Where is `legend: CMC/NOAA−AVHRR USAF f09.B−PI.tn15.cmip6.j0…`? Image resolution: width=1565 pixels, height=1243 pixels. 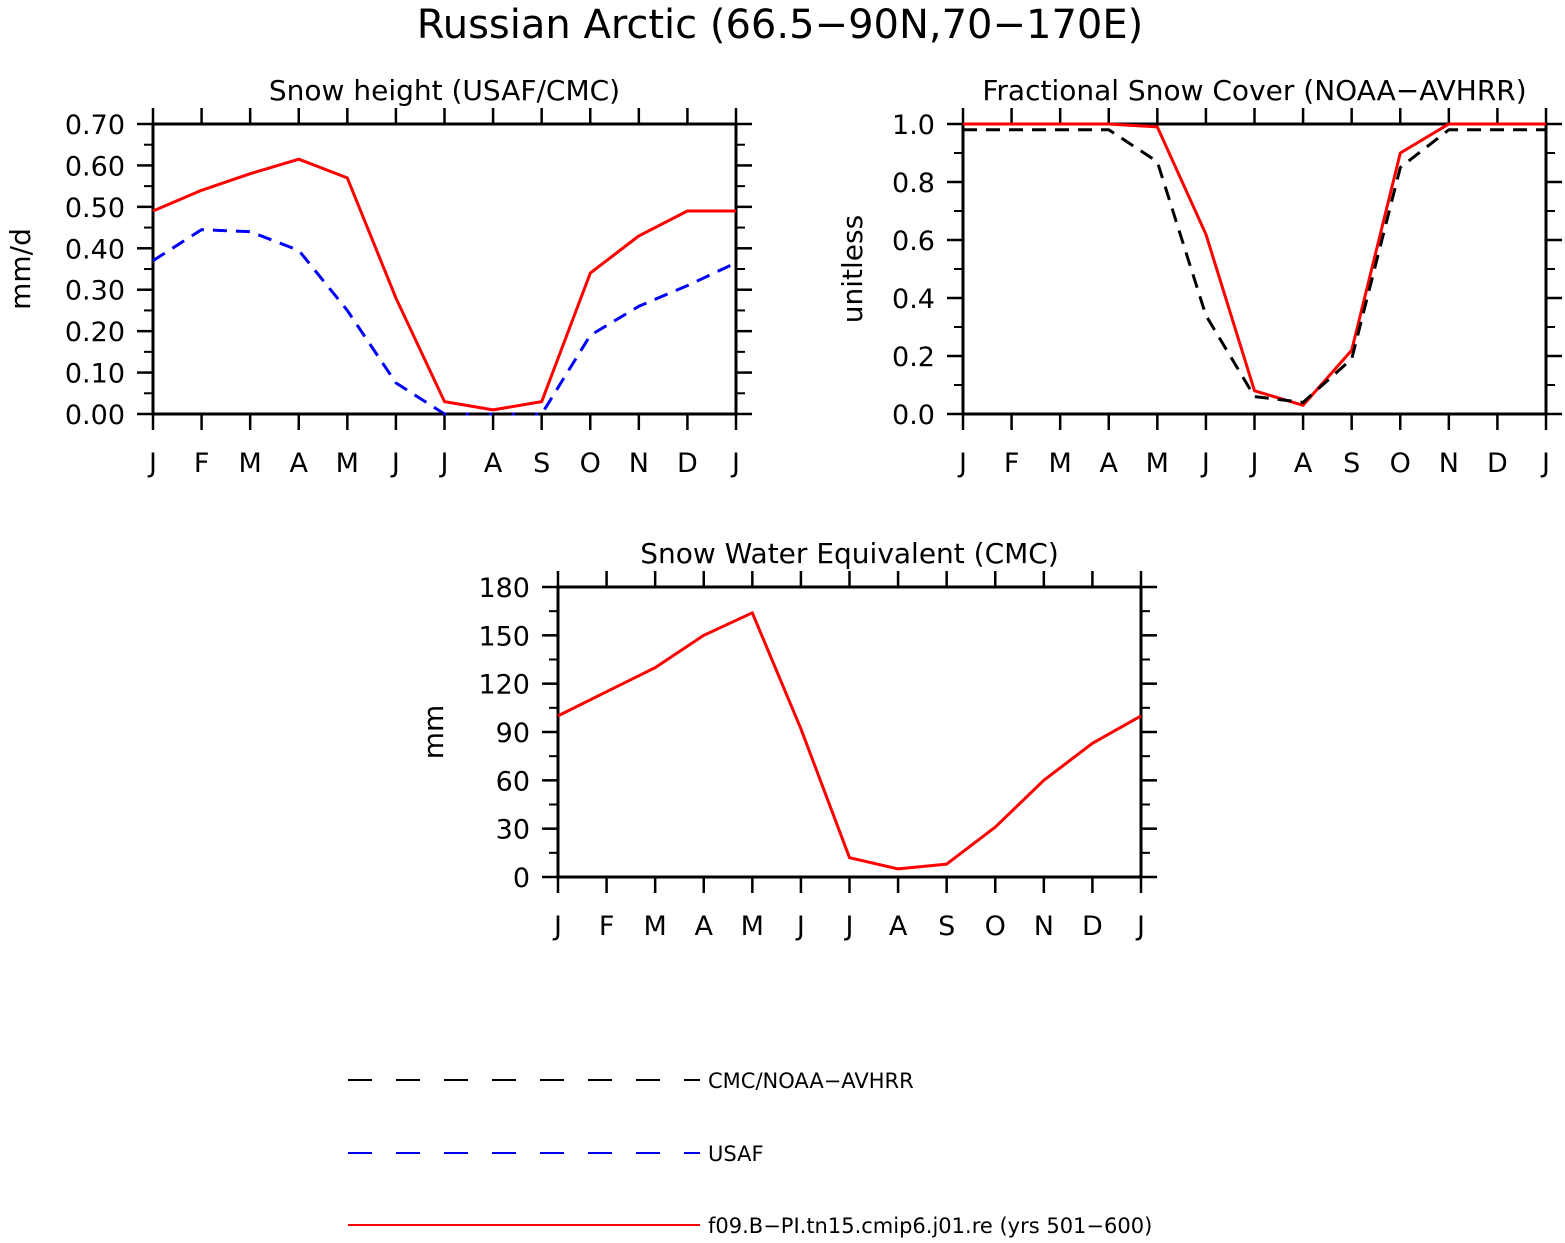
legend: CMC/NOAA−AVHRR USAF f09.B−PI.tn15.cmip6.j0… is located at coordinates (750, 1153).